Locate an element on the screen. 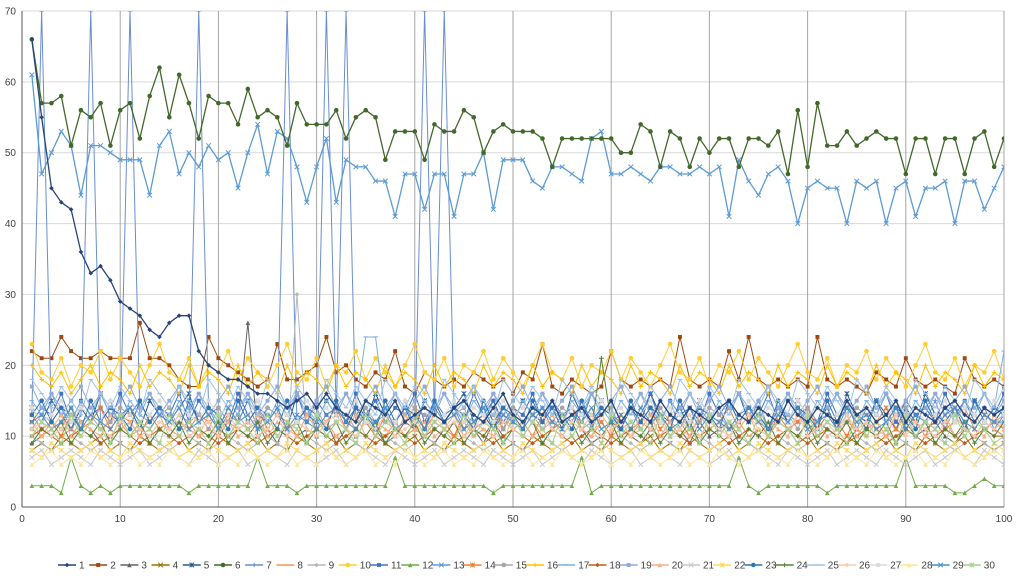 Image resolution: width=1024 pixels, height=585 pixels. legend-item-17: 17 is located at coordinates (573, 566).